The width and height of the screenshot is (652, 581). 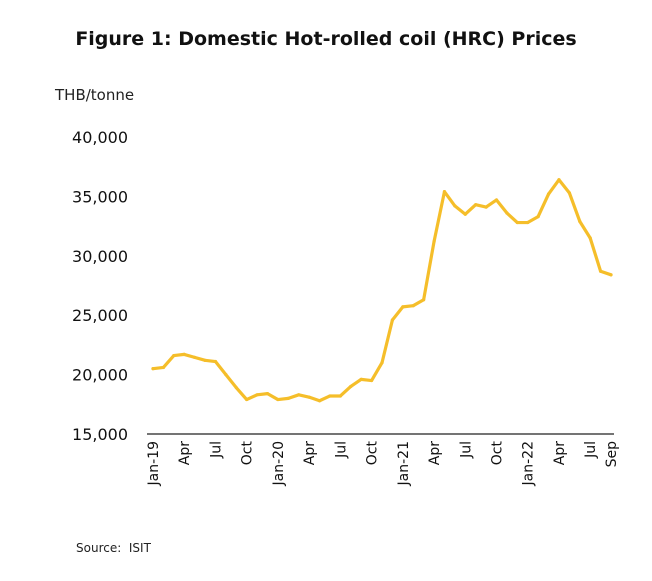 What do you see at coordinates (100, 315) in the screenshot?
I see `y-tick-label: 25,000` at bounding box center [100, 315].